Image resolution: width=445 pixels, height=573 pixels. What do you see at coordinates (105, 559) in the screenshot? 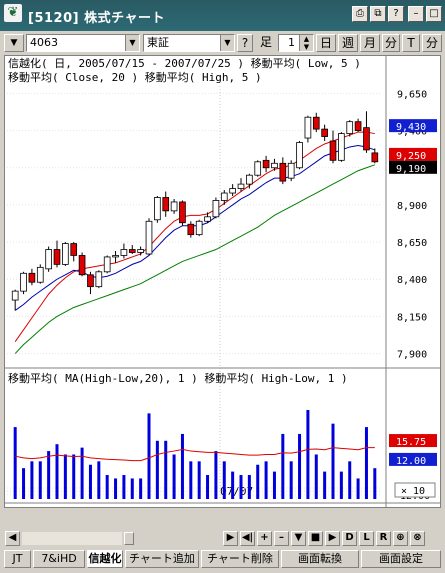
I see `tab-shinetsu: 信越化` at bounding box center [105, 559].